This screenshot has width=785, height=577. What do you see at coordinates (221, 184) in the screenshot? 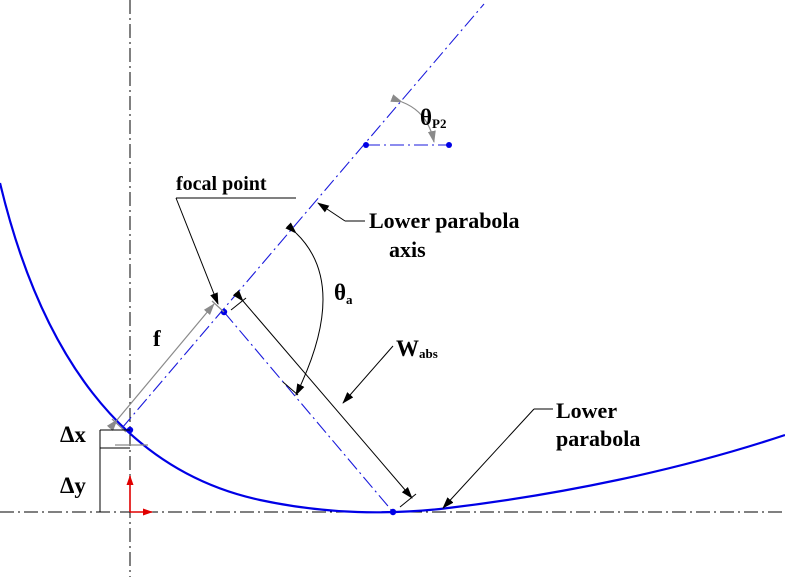
I see `focal-point-label: focal point` at bounding box center [221, 184].